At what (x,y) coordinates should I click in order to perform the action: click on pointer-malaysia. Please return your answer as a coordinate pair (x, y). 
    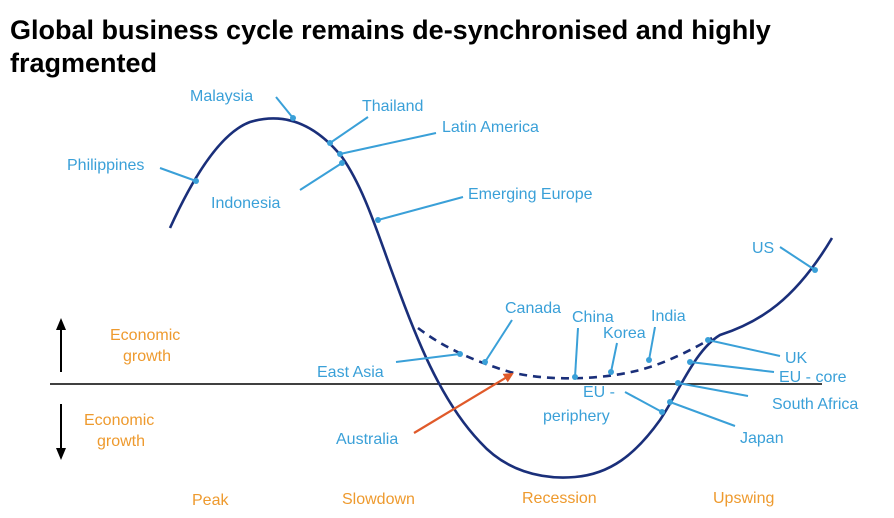
    Looking at the image, I should click on (285, 108).